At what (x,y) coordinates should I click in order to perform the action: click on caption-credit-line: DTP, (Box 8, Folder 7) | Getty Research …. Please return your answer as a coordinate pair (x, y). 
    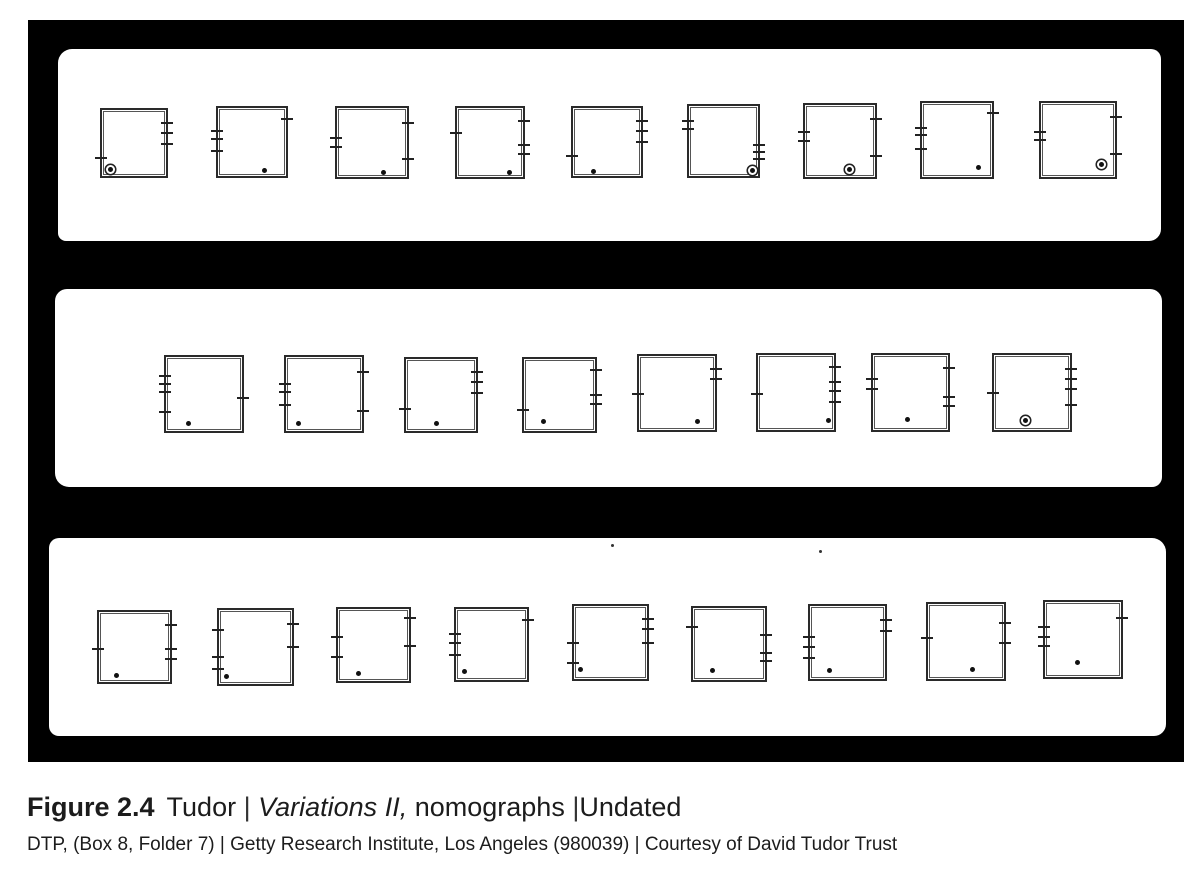
    Looking at the image, I should click on (462, 844).